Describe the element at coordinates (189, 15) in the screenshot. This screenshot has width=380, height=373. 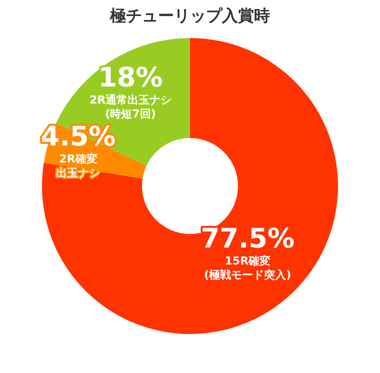
I see `chart-title: 極チューリップ入賞時` at that location.